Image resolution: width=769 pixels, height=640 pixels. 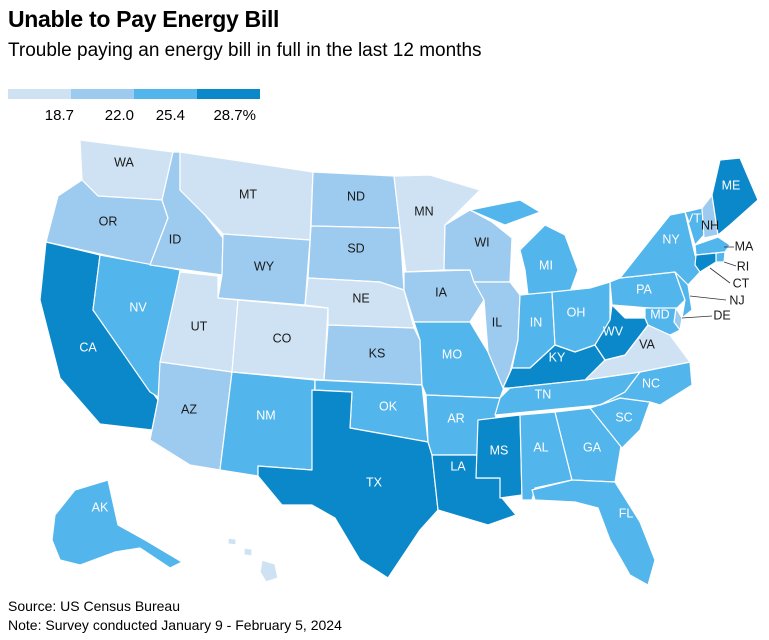 What do you see at coordinates (388, 406) in the screenshot?
I see `label-ok: OK` at bounding box center [388, 406].